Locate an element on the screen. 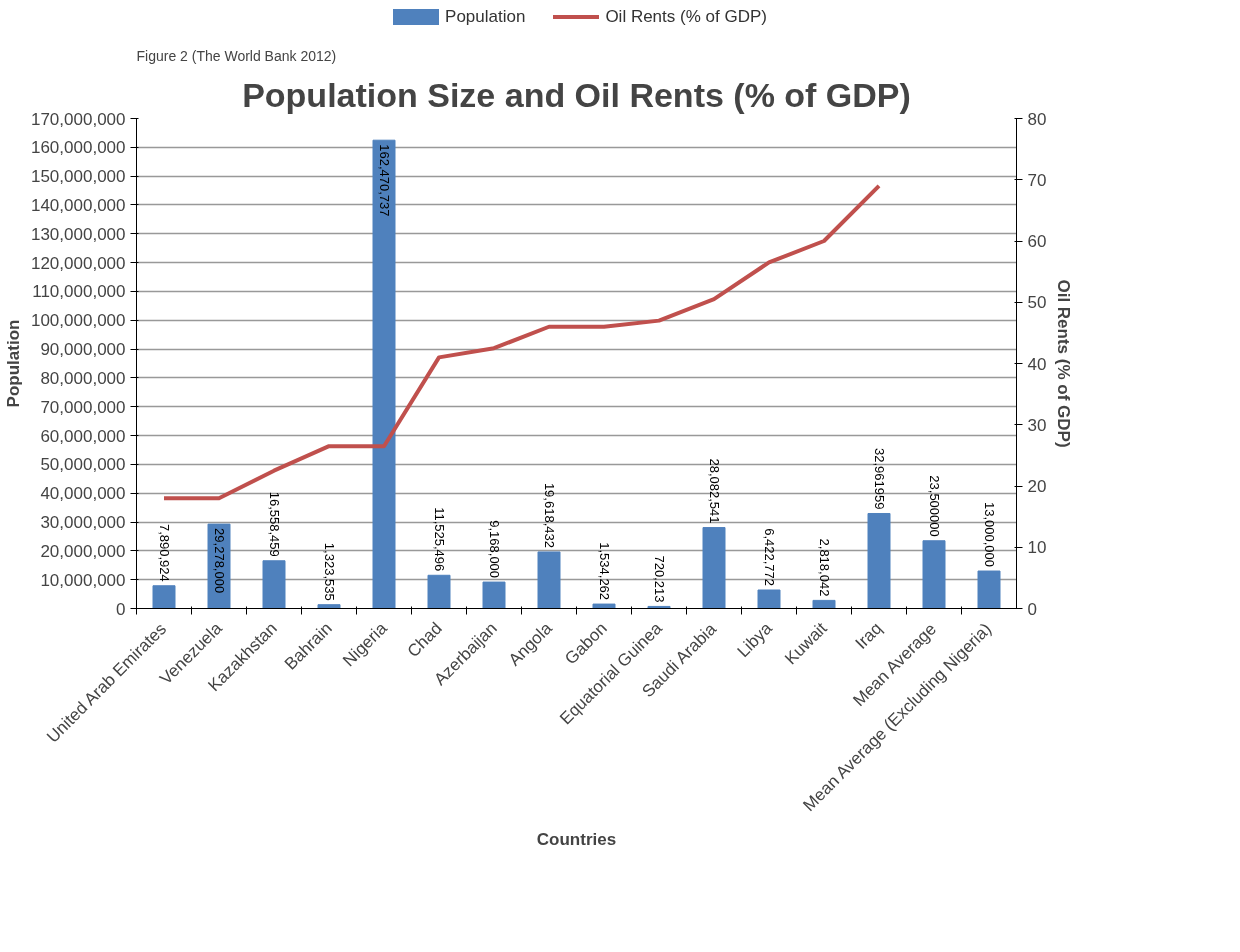  y-tick-label: 140,000,000 is located at coordinates (78, 205).